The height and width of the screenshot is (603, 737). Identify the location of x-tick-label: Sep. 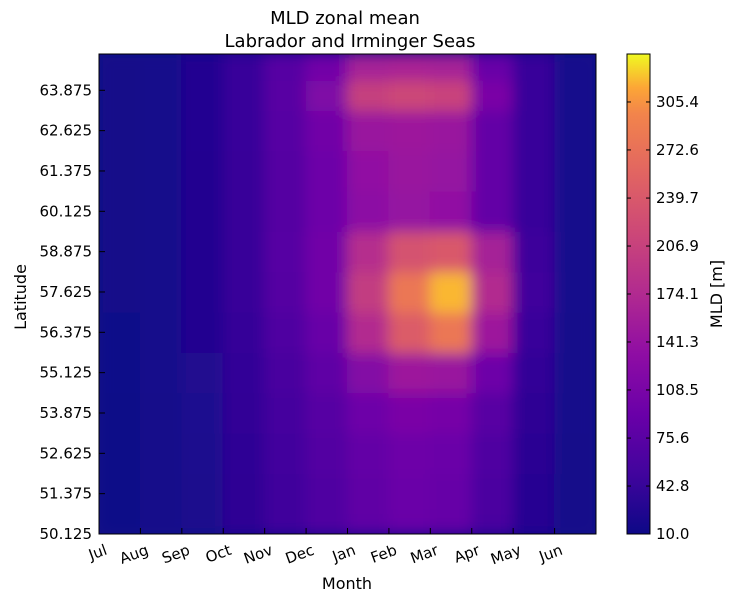
(175, 554).